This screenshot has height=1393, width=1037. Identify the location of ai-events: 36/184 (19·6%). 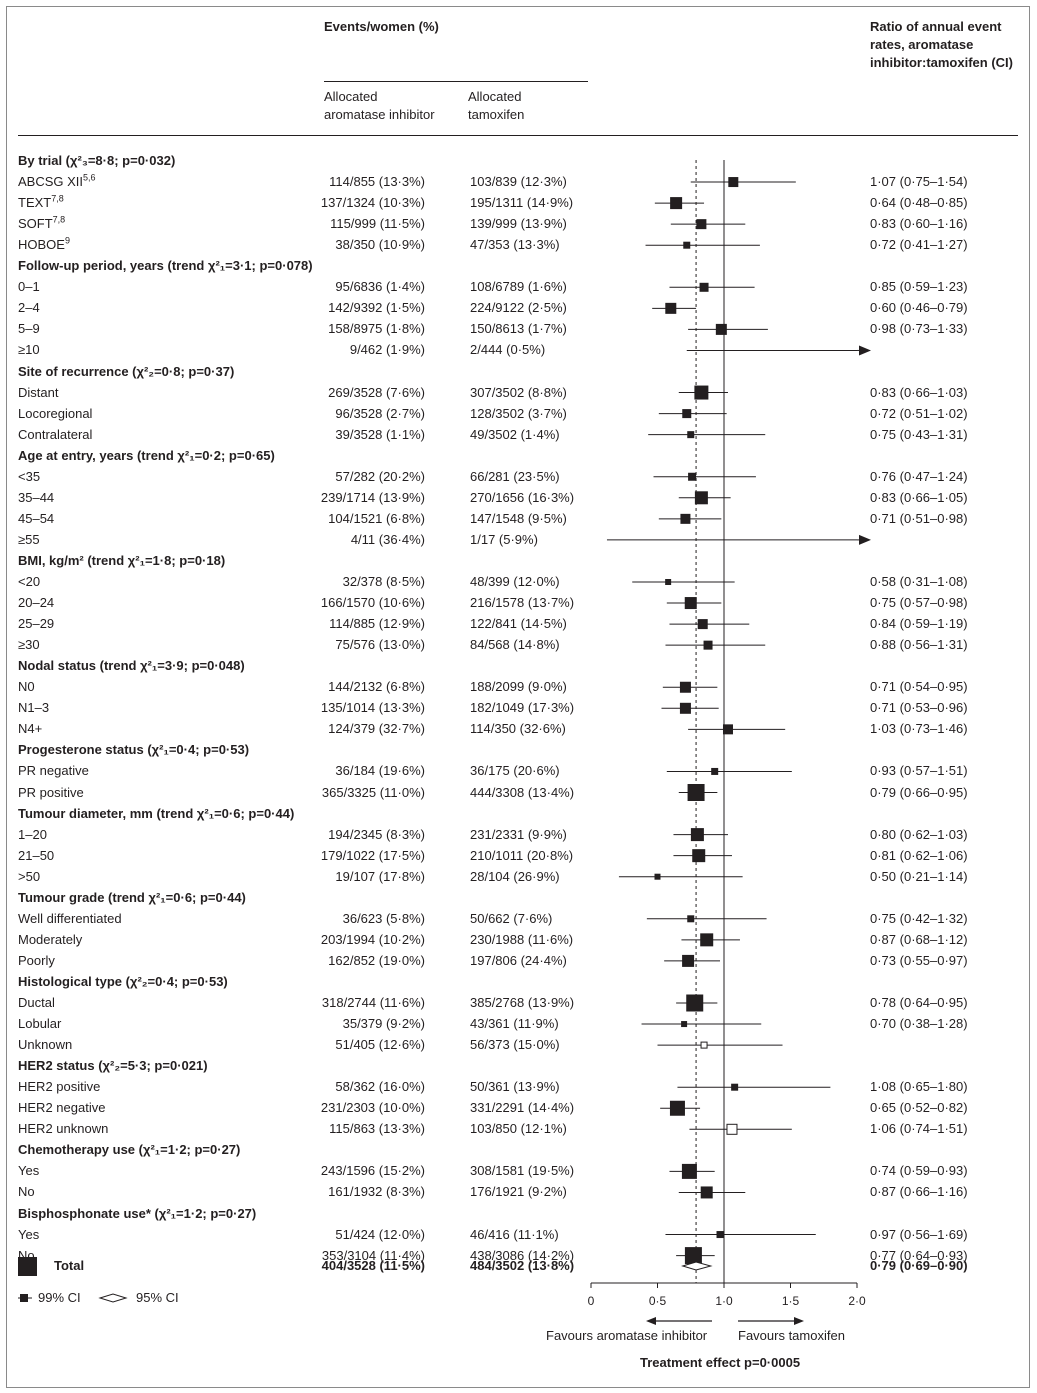
(380, 771).